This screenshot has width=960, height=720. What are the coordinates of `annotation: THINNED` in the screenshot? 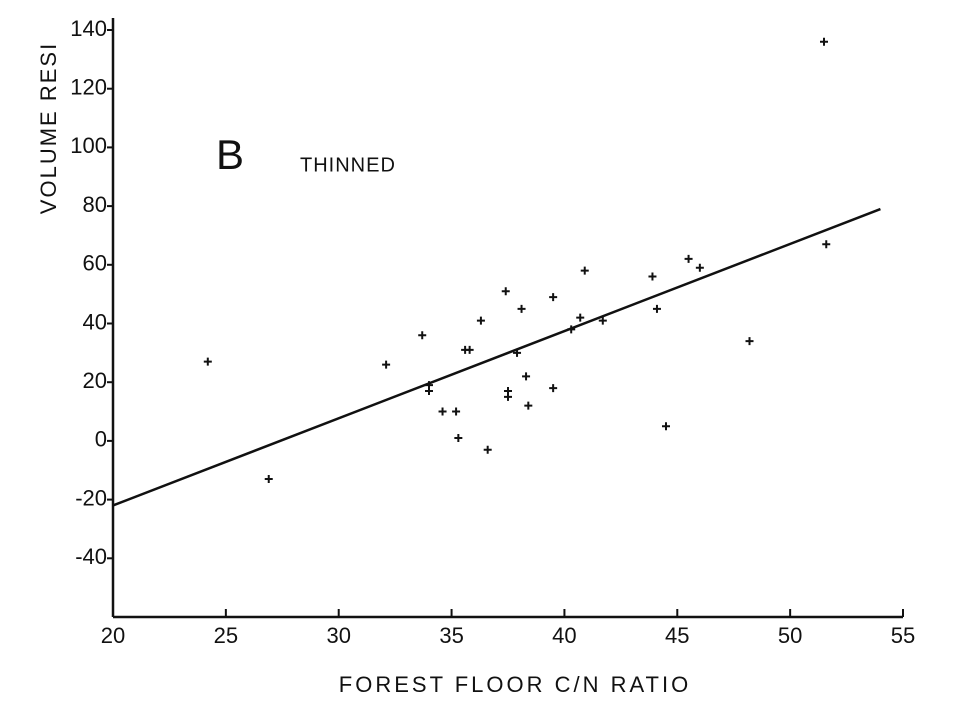 It's located at (348, 165).